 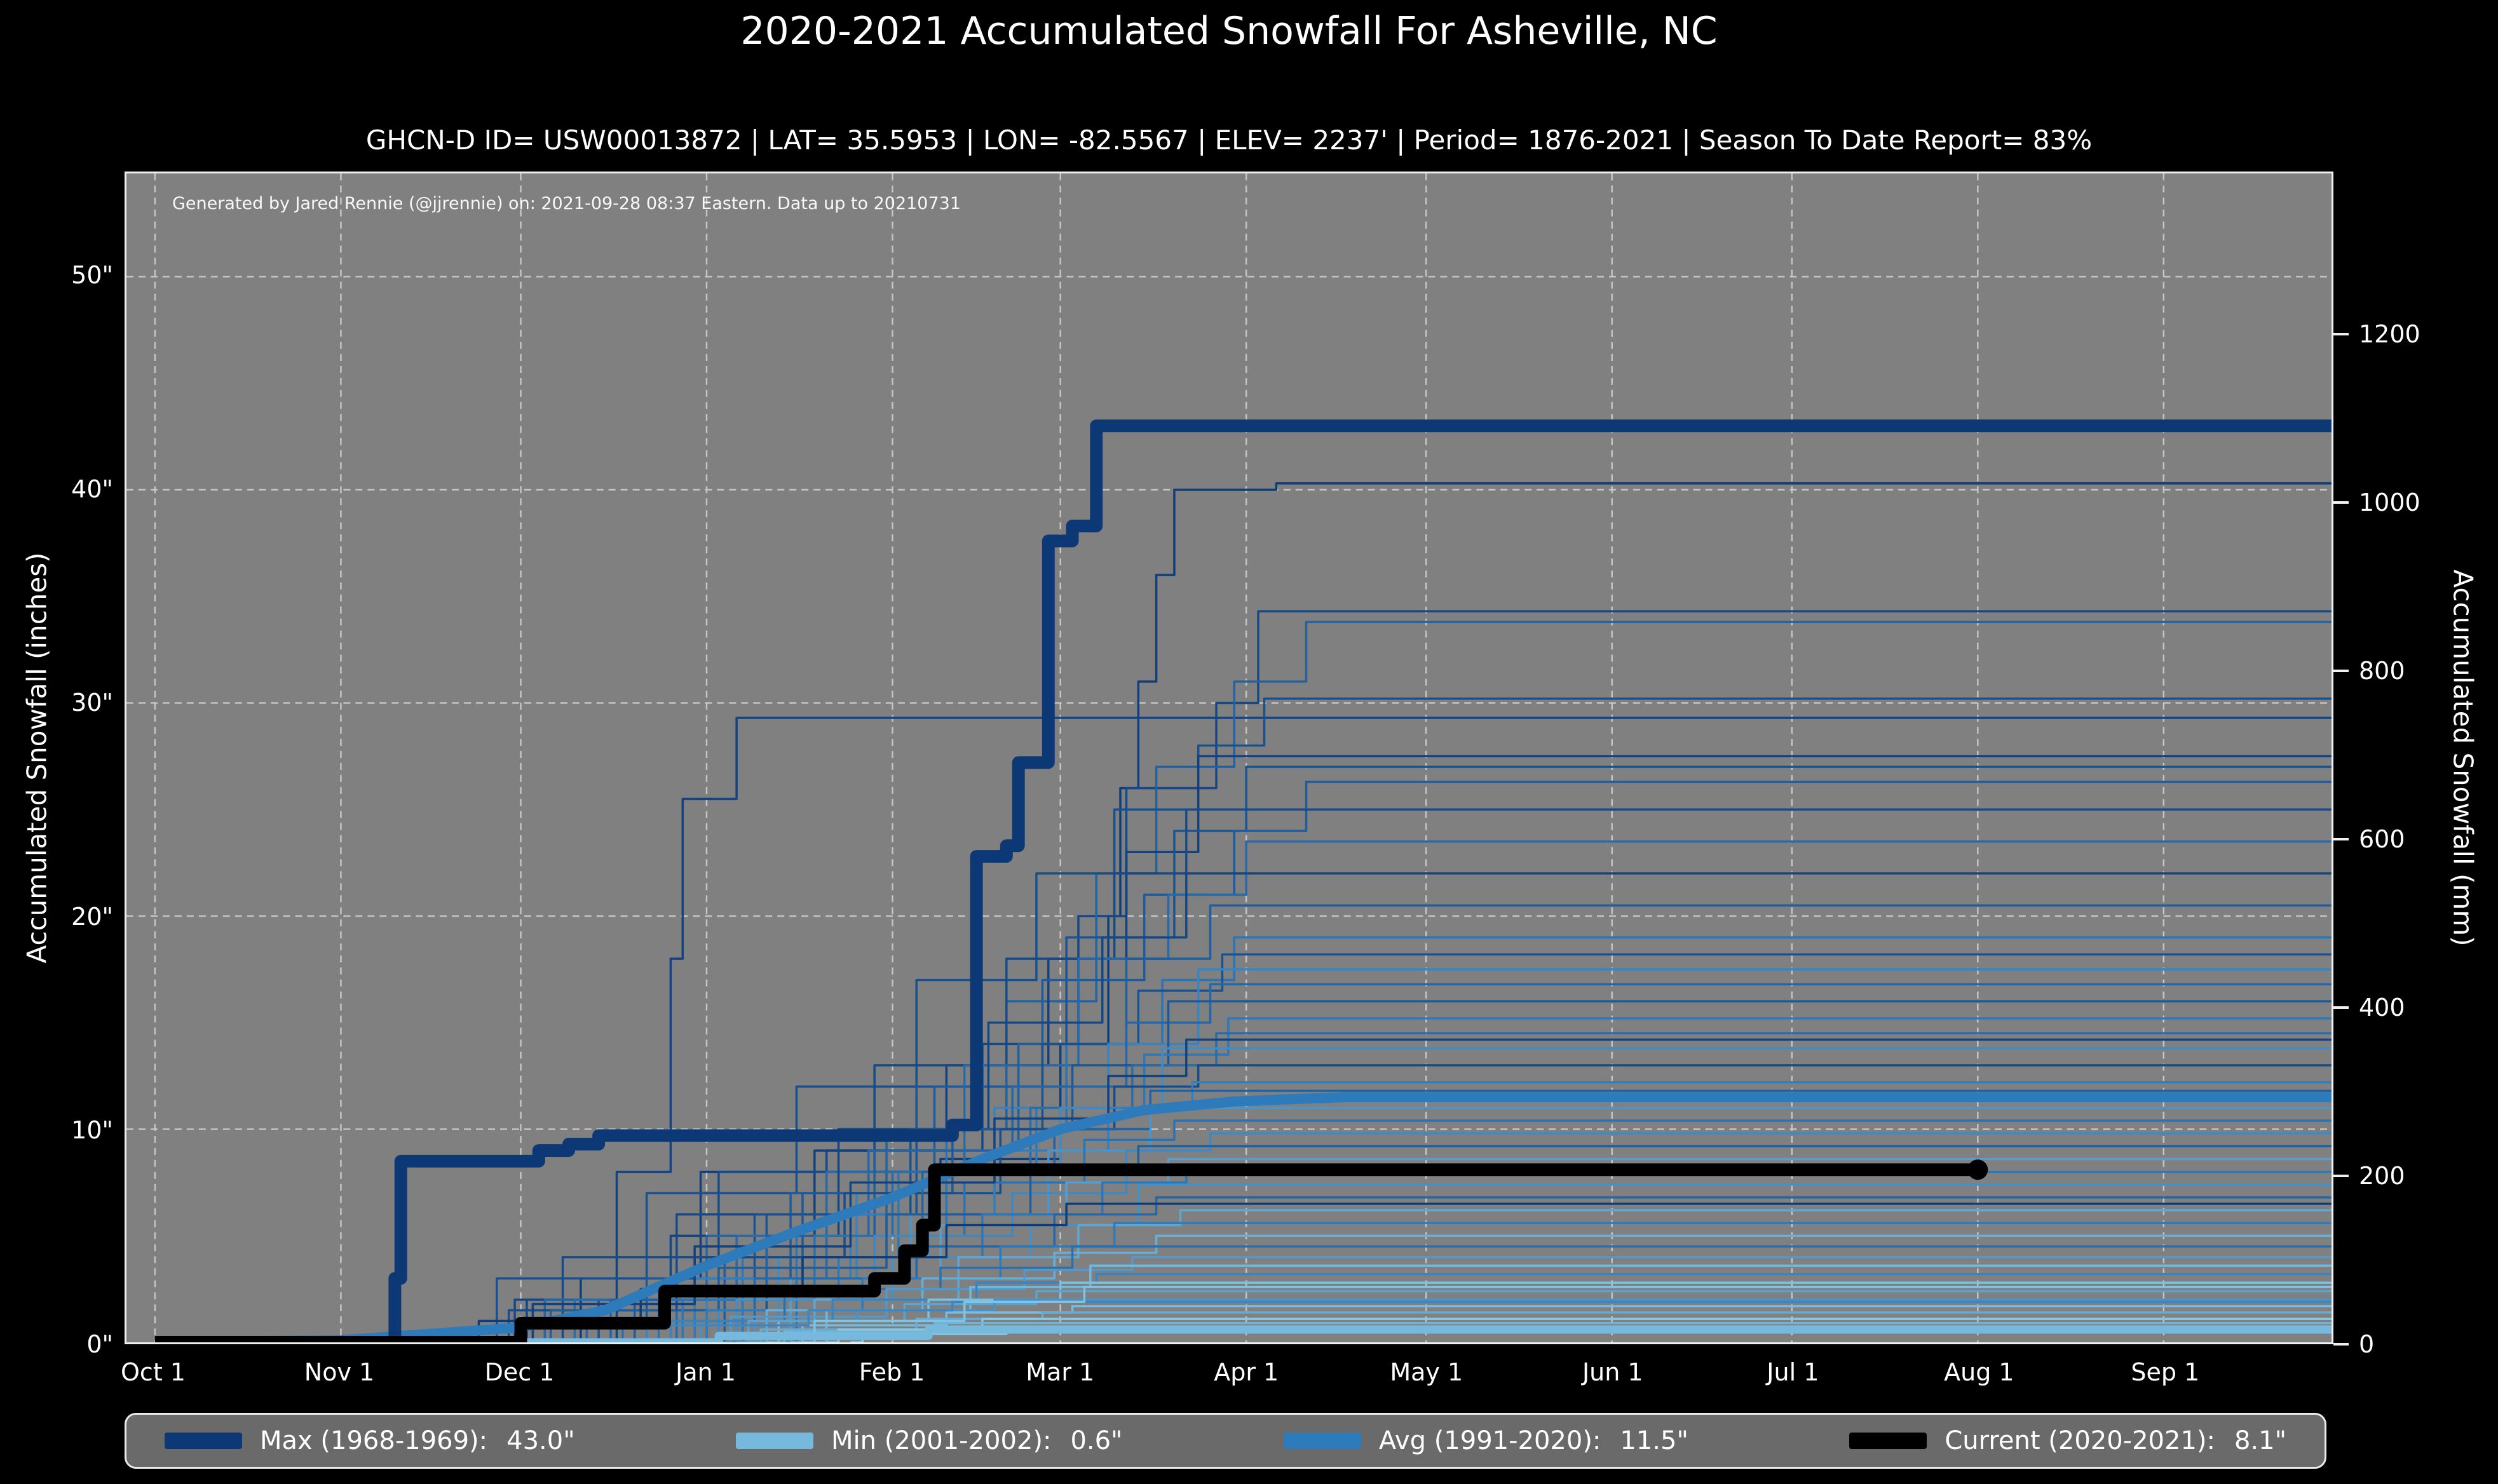 I want to click on month-tick-label: Feb 1, so click(x=892, y=1372).